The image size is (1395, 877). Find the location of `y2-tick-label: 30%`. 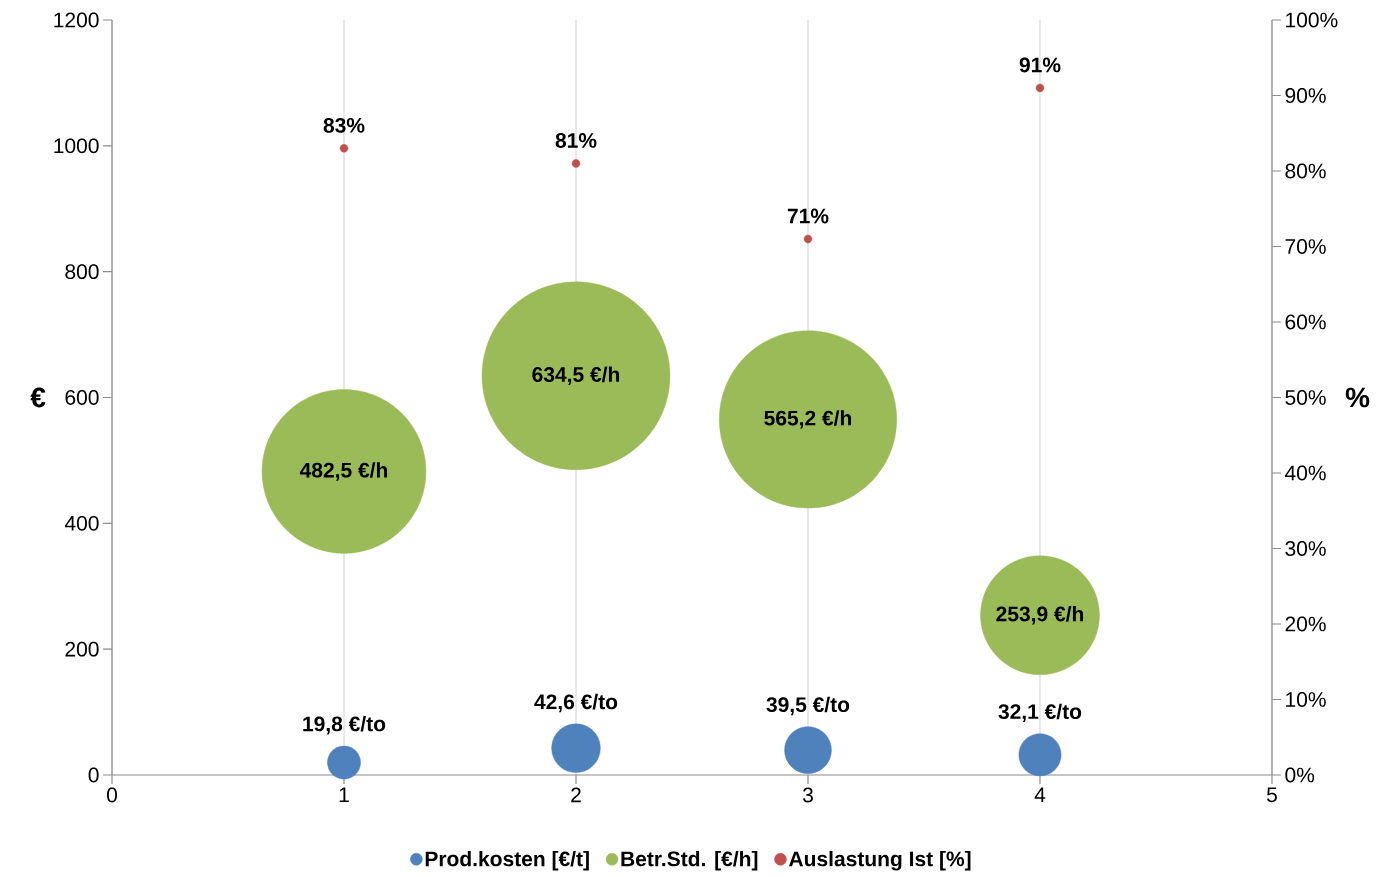

y2-tick-label: 30% is located at coordinates (1305, 548).